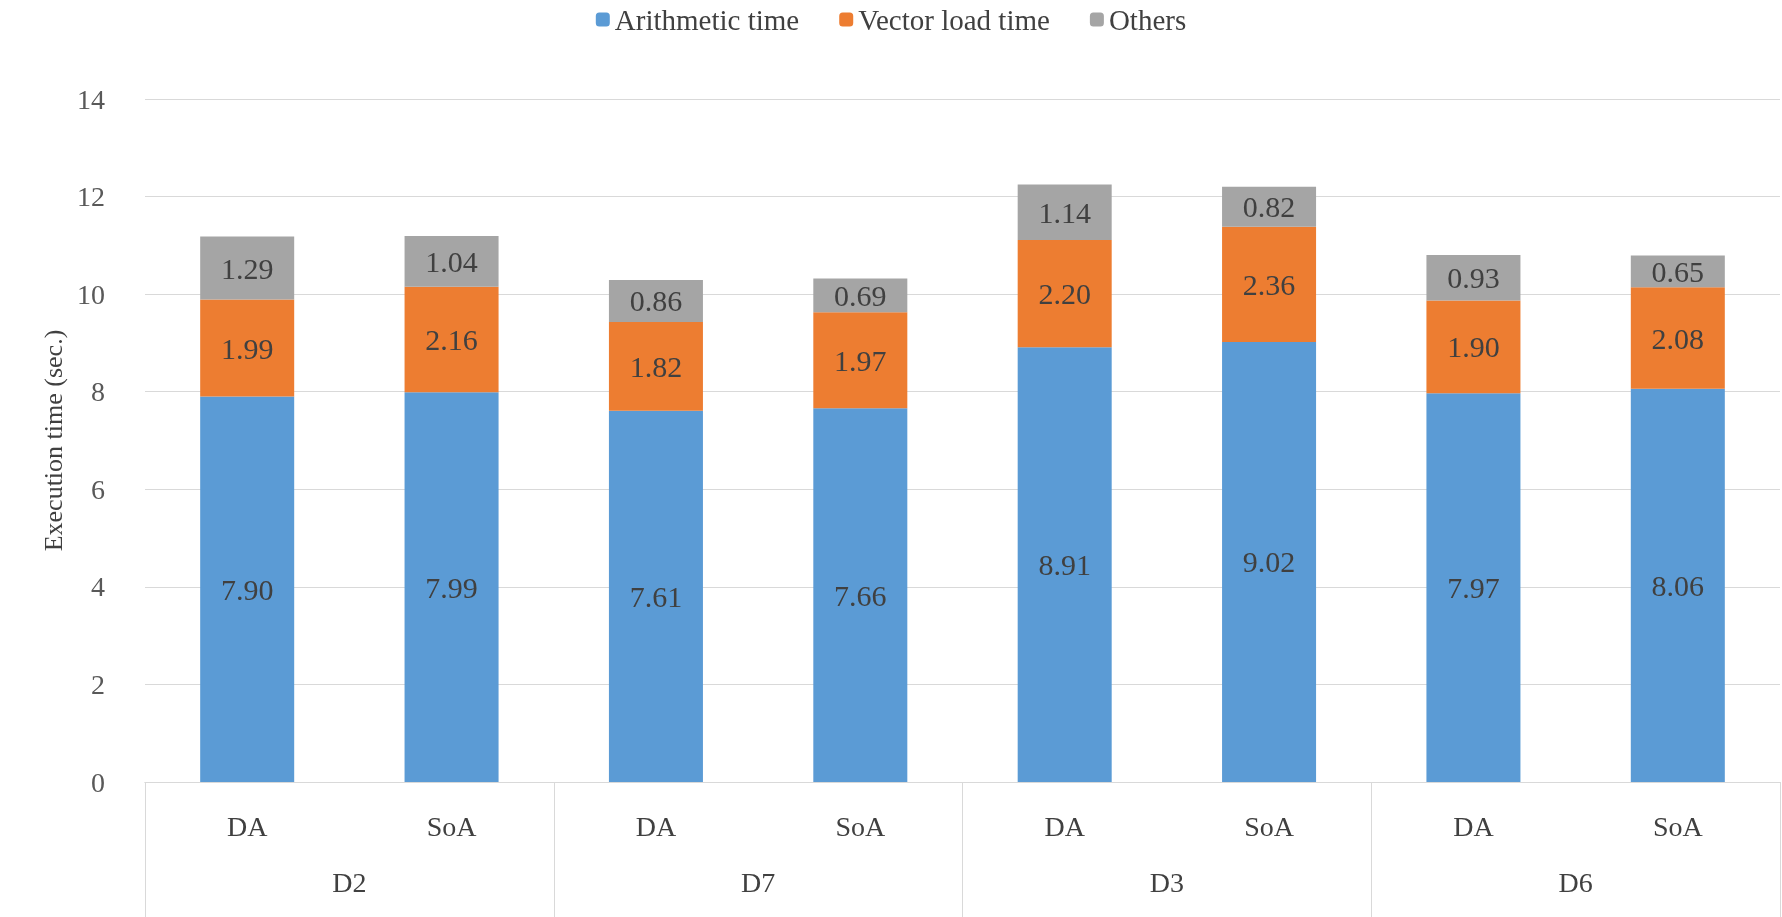 This screenshot has width=1782, height=917. I want to click on legend-label: Others, so click(1147, 19).